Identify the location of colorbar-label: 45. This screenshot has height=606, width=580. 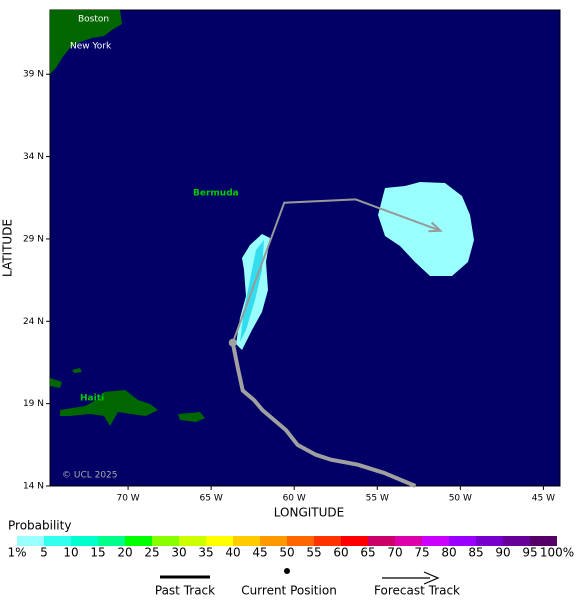
(259, 553).